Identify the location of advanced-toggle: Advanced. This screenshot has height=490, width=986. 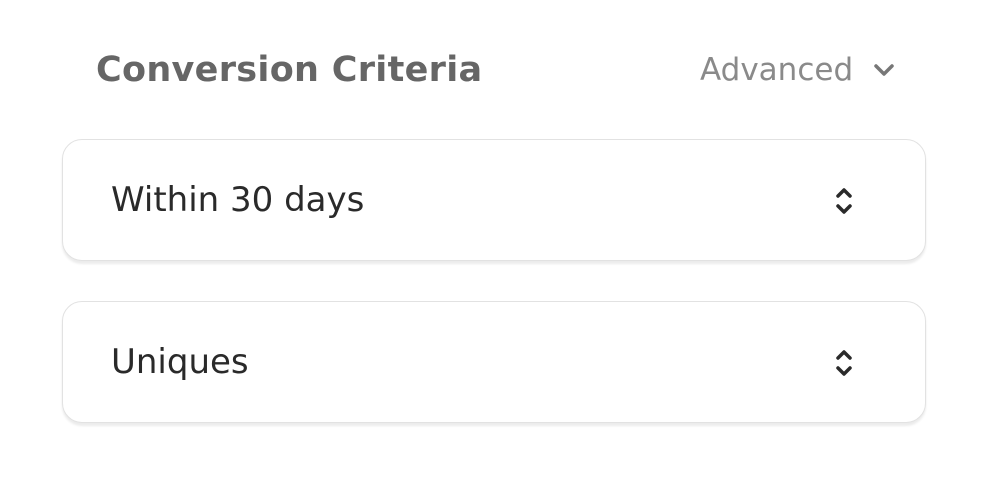
(797, 70).